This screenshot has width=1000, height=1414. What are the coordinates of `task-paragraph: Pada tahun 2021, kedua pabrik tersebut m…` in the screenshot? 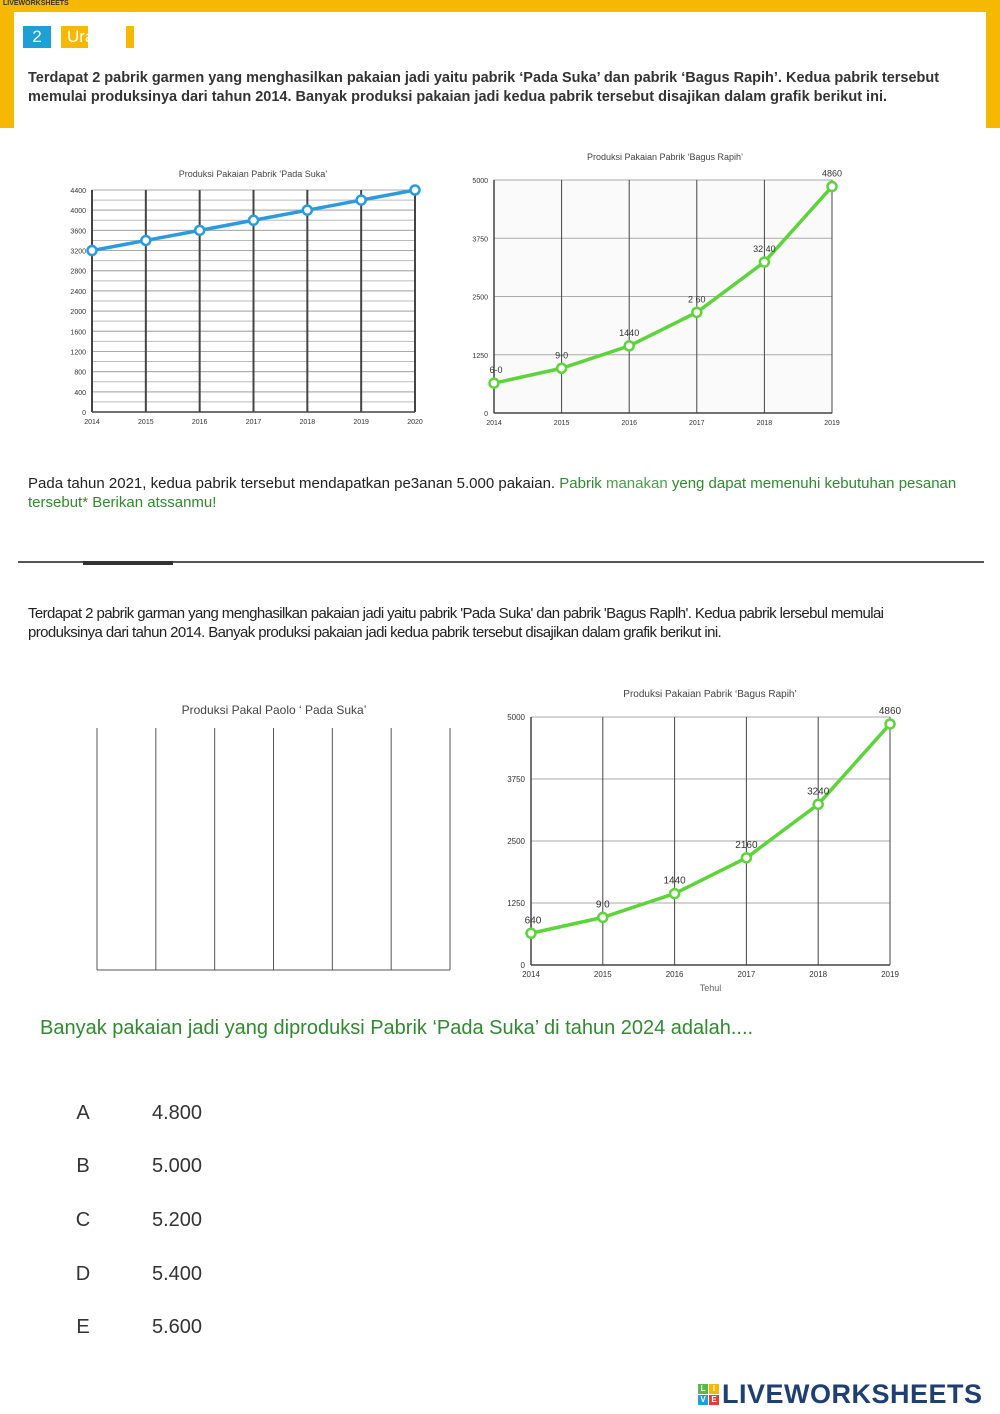 It's located at (493, 493).